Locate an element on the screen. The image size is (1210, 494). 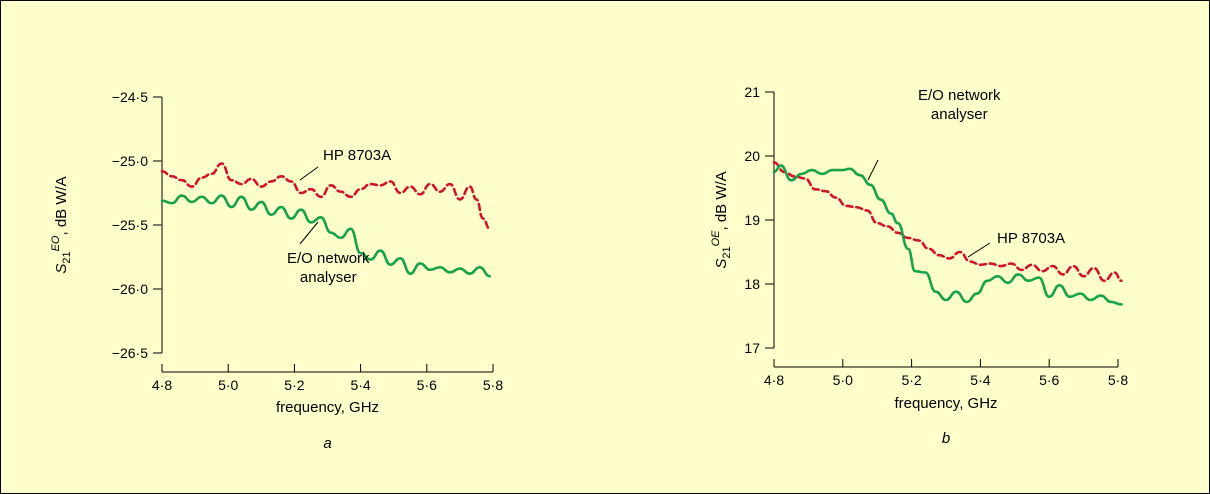
y-tick-label: 19 is located at coordinates (752, 220).